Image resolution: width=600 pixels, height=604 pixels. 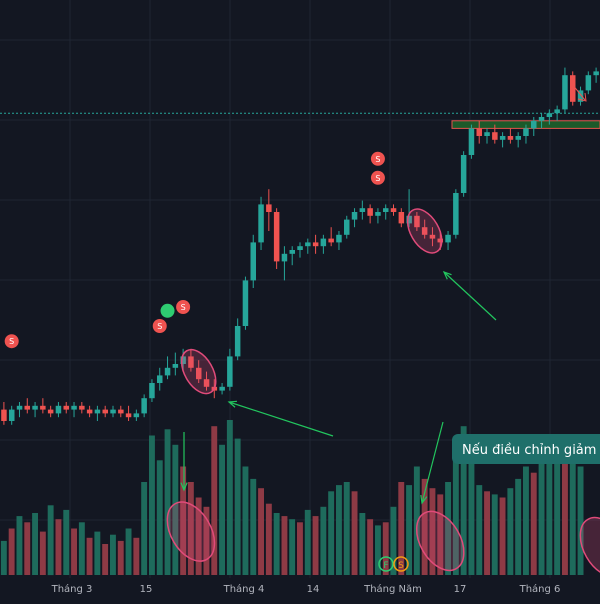 What do you see at coordinates (167, 310) in the screenshot?
I see `earnings-icon` at bounding box center [167, 310].